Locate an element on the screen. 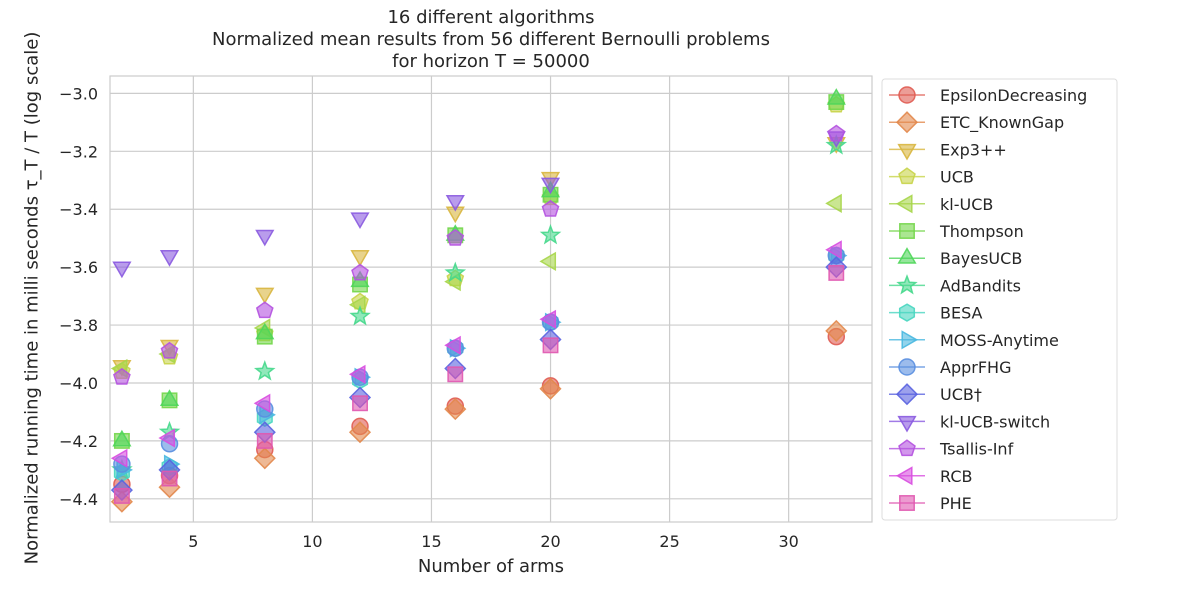  legend-label: EpsilonDecreasing is located at coordinates (1013, 95).